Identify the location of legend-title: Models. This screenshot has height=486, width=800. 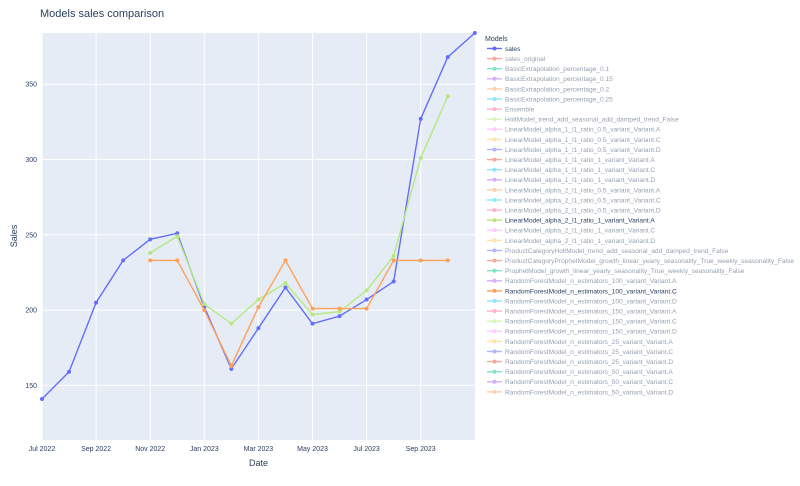
(496, 39).